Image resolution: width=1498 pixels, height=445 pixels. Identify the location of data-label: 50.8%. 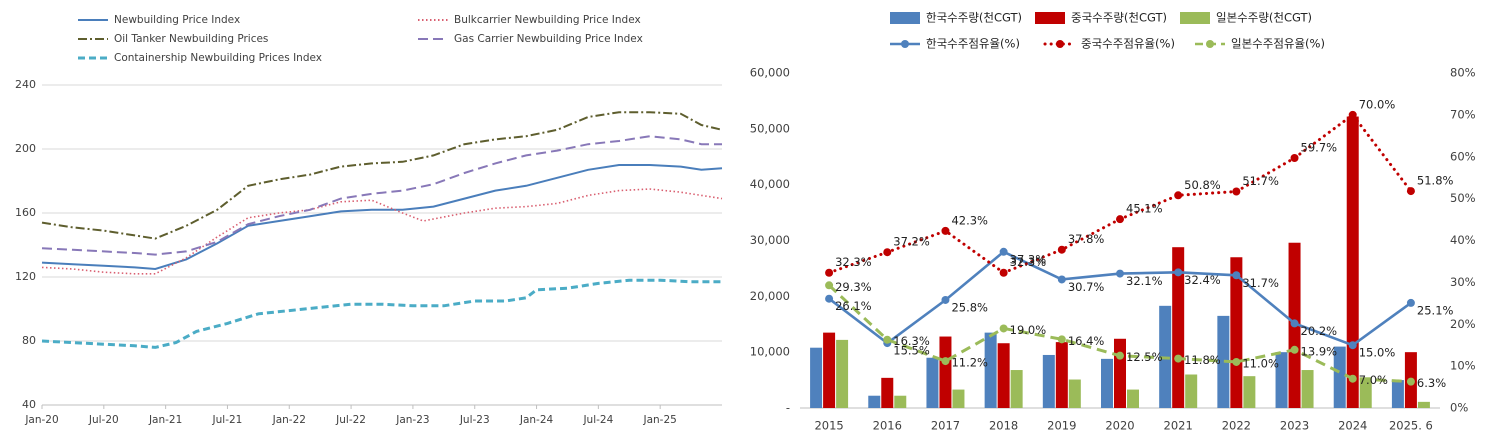
(1202, 185).